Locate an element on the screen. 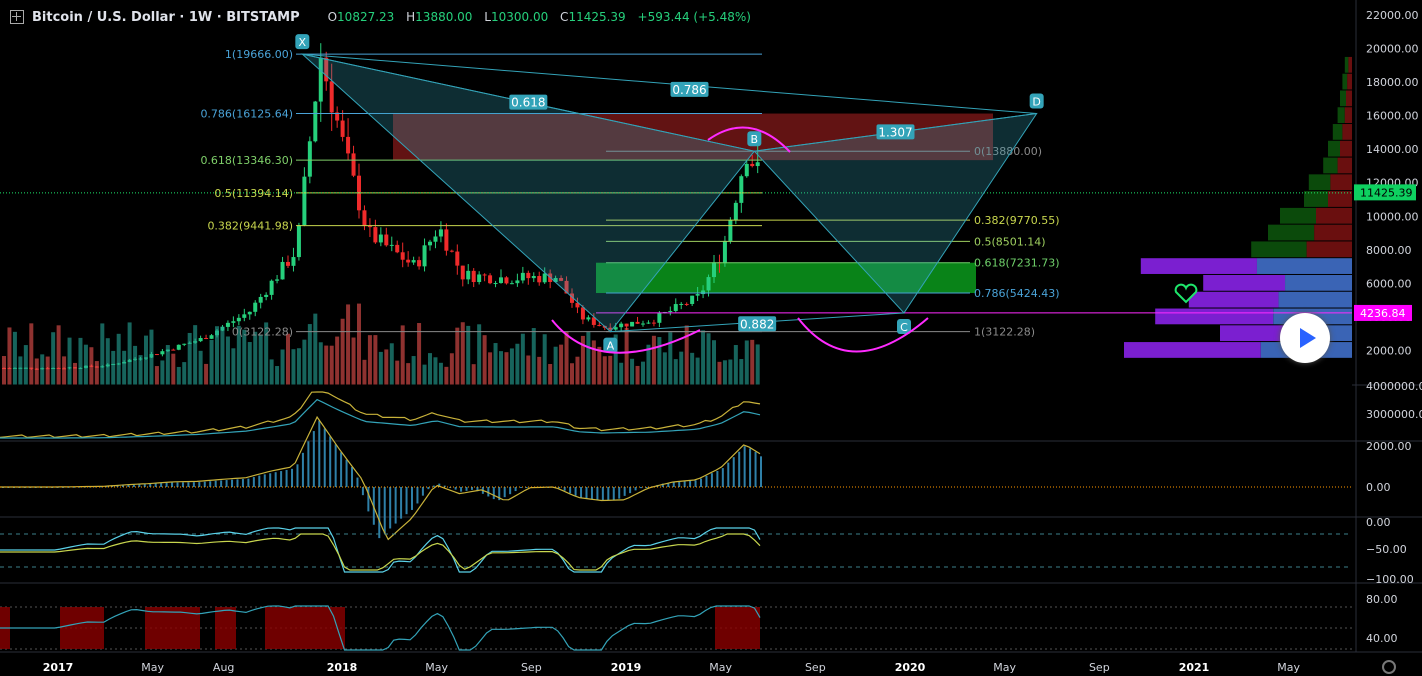 This screenshot has height=676, width=1422. price-tick-label: 20000.00 is located at coordinates (1392, 49).